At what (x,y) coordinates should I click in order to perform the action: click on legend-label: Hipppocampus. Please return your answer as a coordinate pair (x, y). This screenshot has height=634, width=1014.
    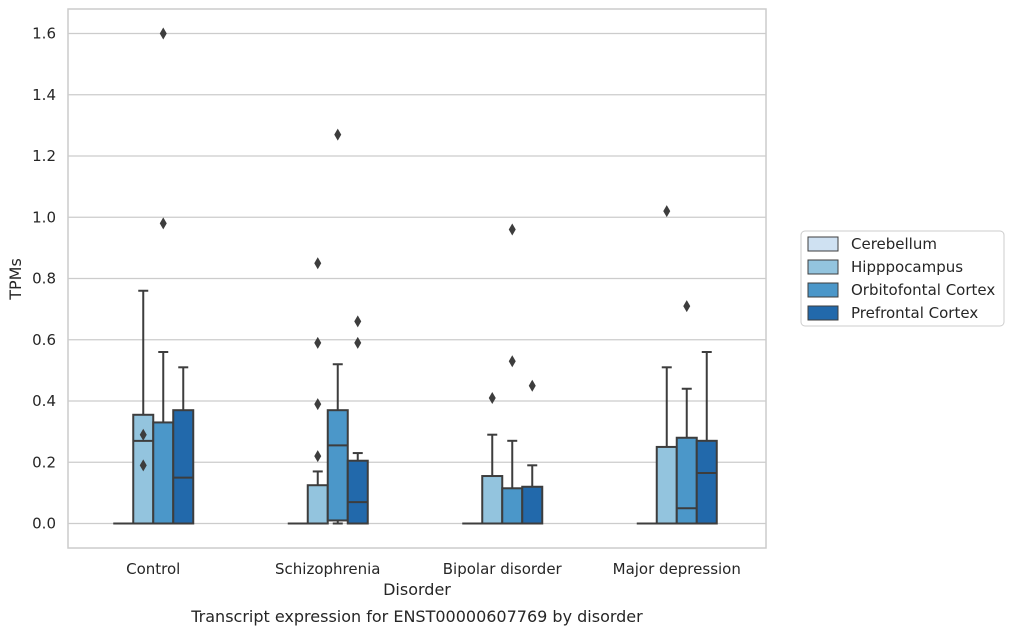
    Looking at the image, I should click on (907, 267).